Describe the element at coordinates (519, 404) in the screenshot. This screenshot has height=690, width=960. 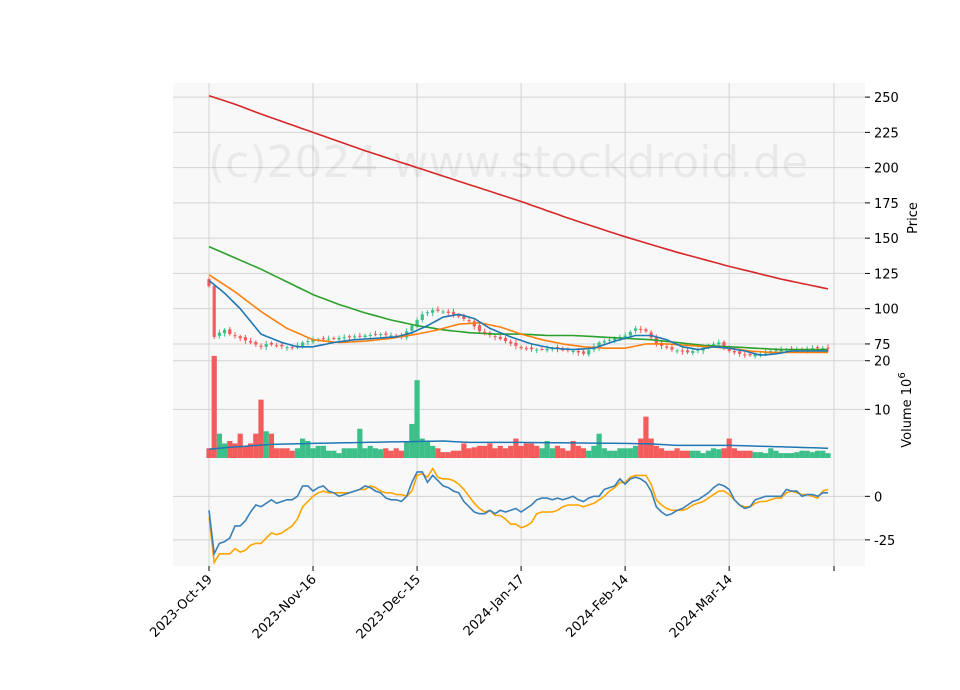
I see `volume-panel` at that location.